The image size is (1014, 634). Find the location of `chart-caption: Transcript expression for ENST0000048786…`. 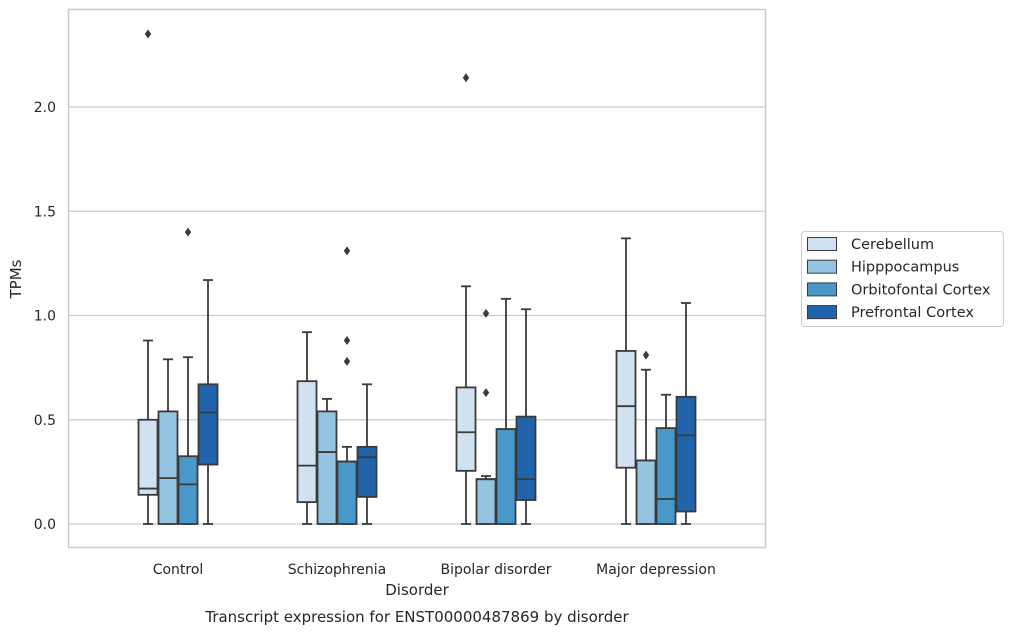

chart-caption: Transcript expression for ENST0000048786… is located at coordinates (416, 617).